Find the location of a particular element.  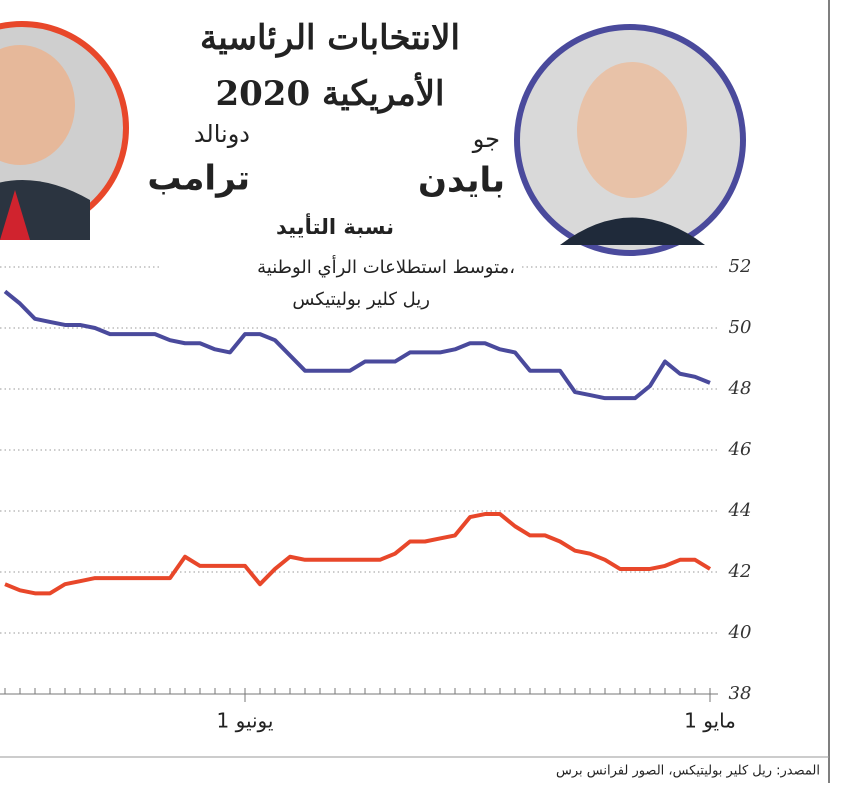

trump-first-name: دونالد is located at coordinates (222, 134).